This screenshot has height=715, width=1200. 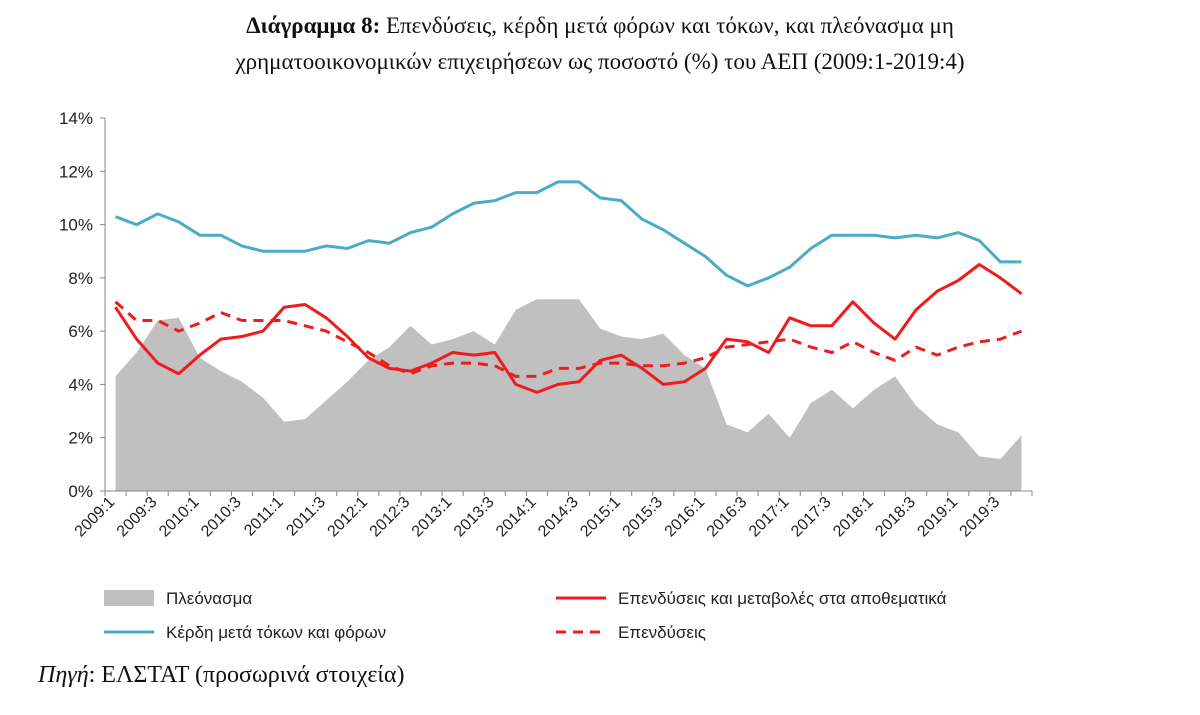 I want to click on x-tick-label: 2017:3, so click(x=811, y=517).